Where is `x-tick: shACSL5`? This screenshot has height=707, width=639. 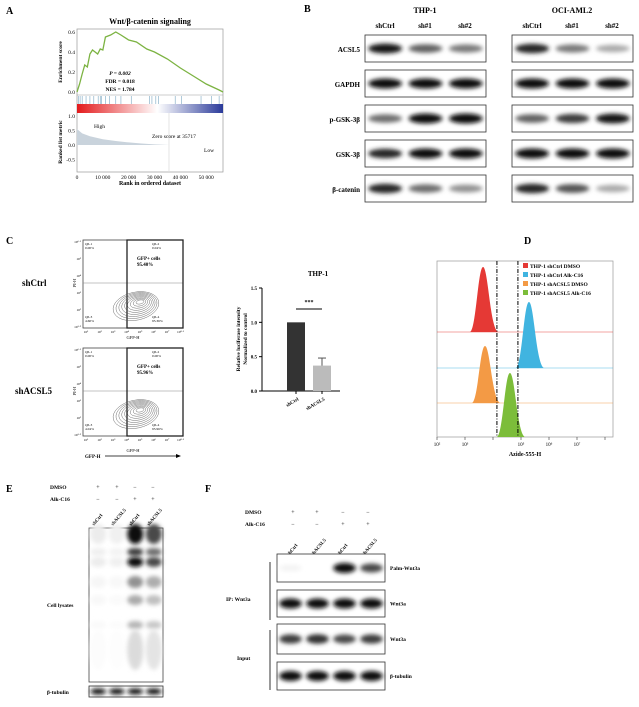
x-tick: shACSL5 is located at coordinates (316, 404).